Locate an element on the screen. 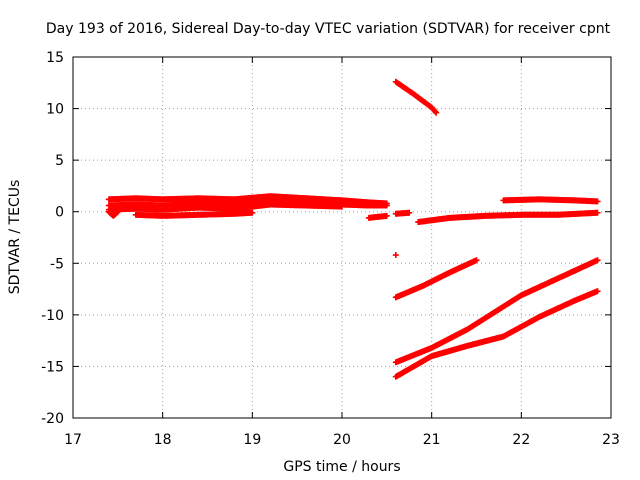 The height and width of the screenshot is (480, 640). y-tick-label: 10 is located at coordinates (55, 110).